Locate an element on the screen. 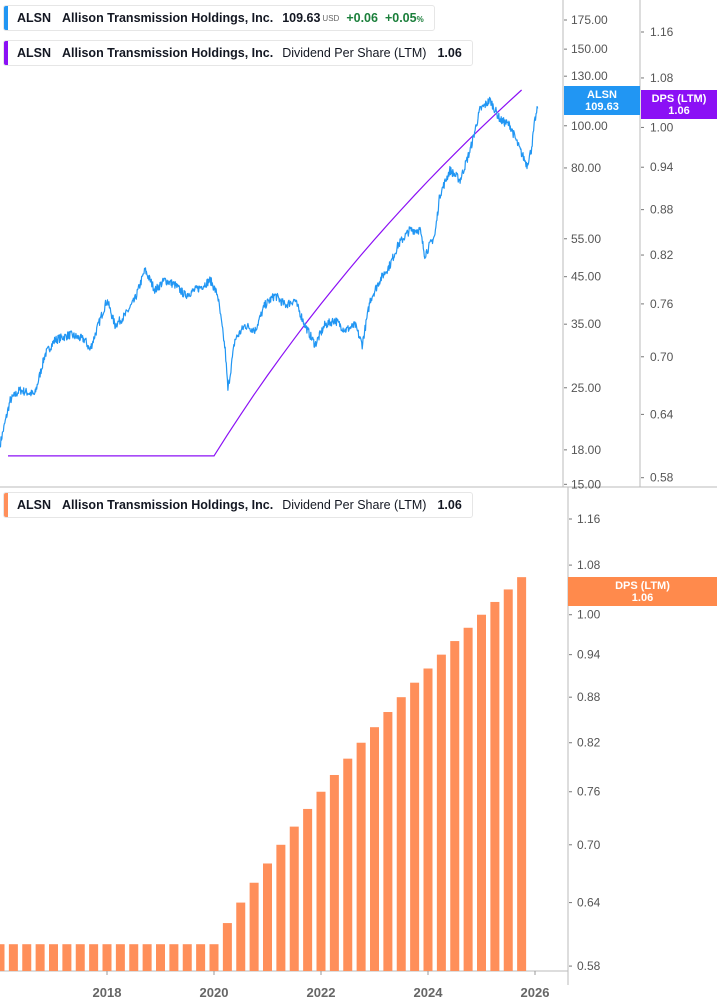 This screenshot has height=1005, width=717. price-tick-label: 80.00 is located at coordinates (586, 168).